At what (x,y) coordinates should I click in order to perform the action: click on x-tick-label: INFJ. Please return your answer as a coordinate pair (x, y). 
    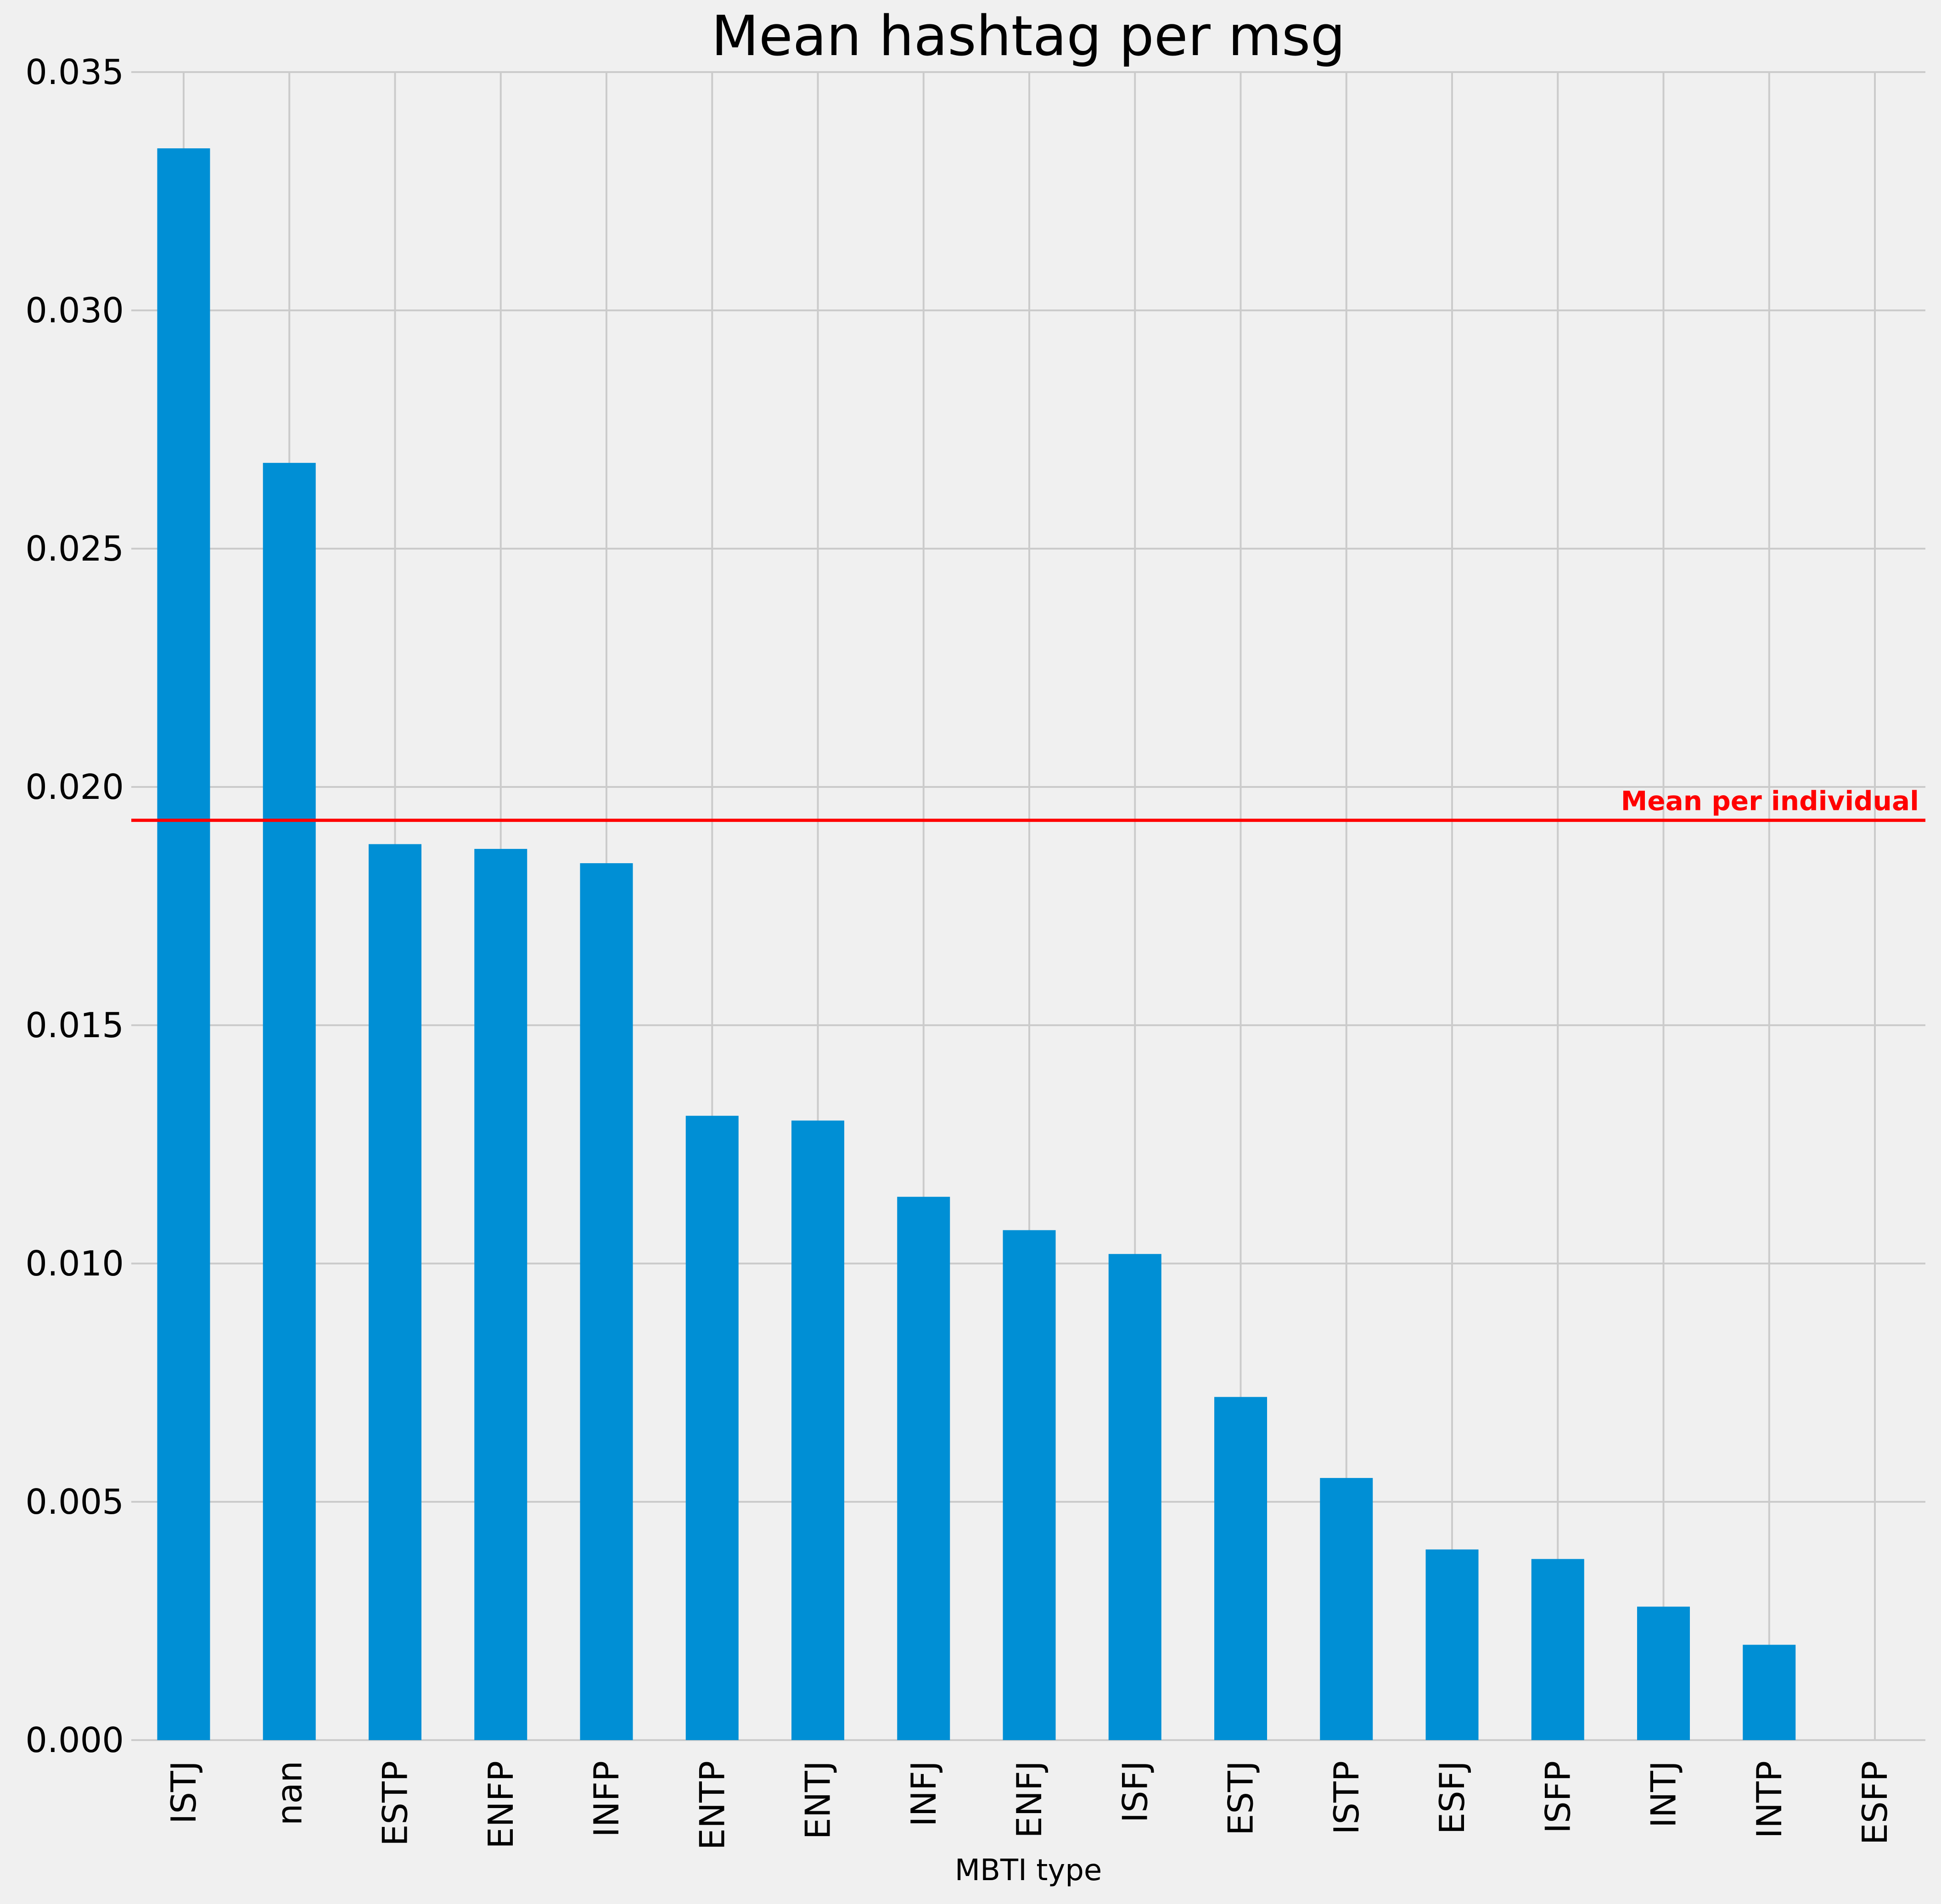
    Looking at the image, I should click on (923, 1794).